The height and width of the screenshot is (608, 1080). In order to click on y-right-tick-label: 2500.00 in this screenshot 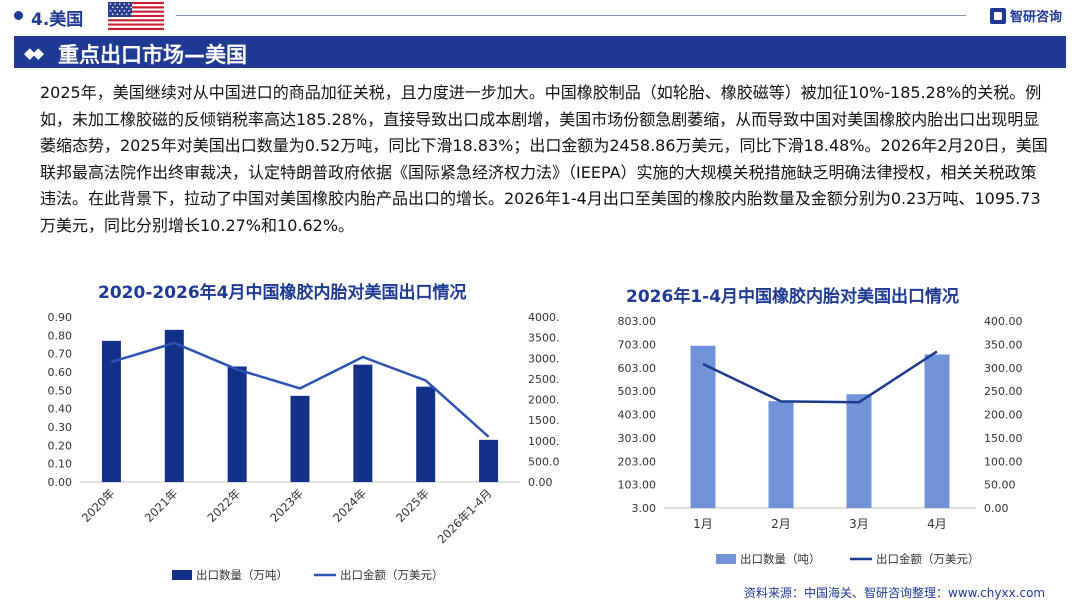, I will do `click(544, 379)`.